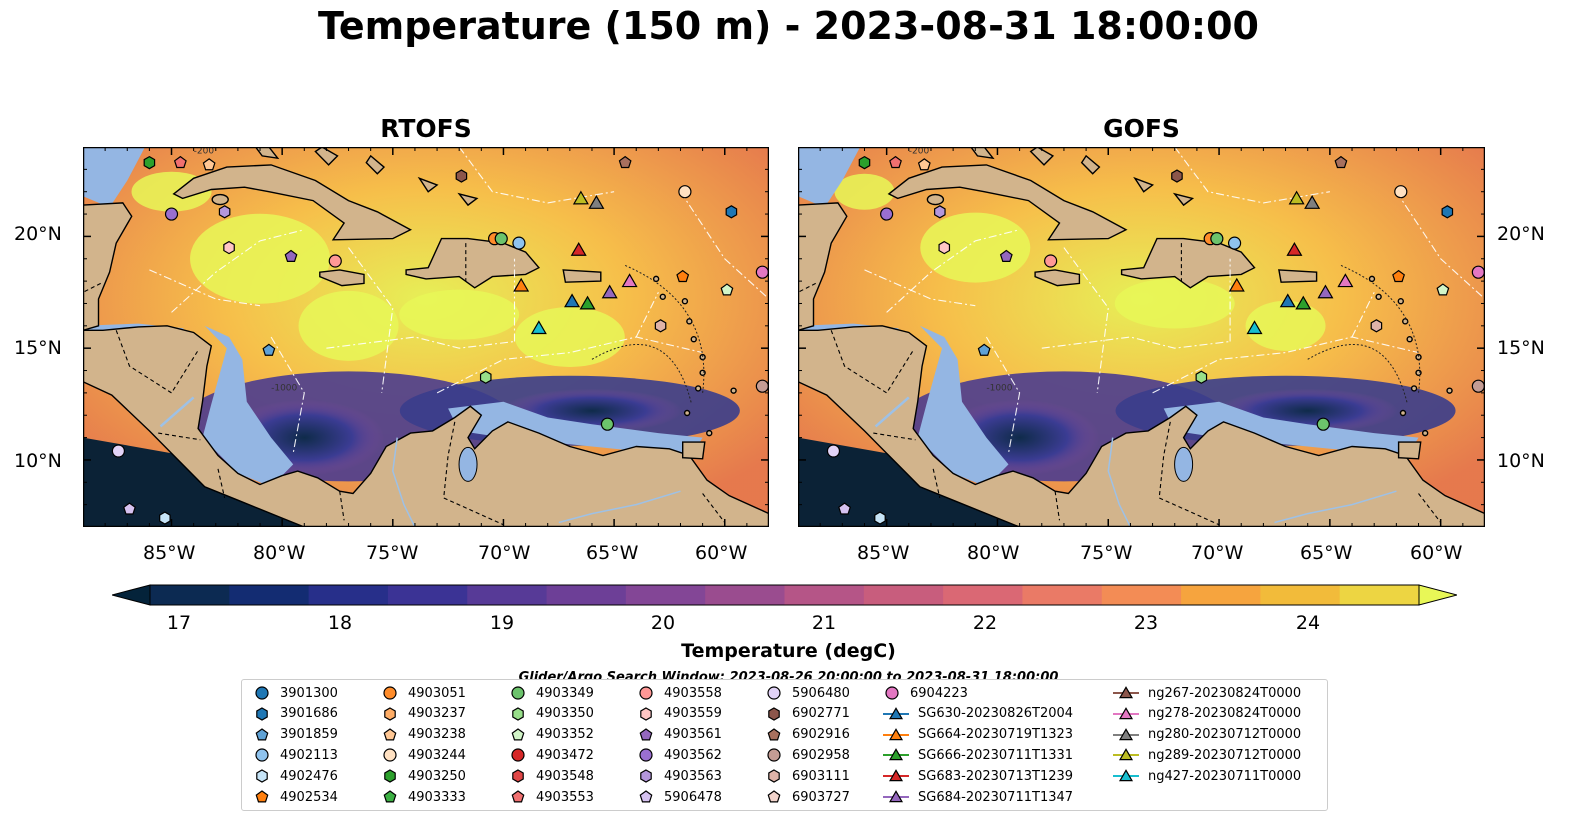 This screenshot has width=1577, height=827. I want to click on hexagon-marker-icon, so click(774, 714).